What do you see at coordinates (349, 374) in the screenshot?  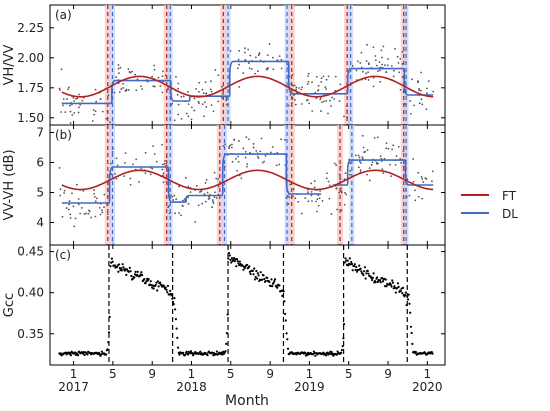 I see `x-tick-label: 5` at bounding box center [349, 374].